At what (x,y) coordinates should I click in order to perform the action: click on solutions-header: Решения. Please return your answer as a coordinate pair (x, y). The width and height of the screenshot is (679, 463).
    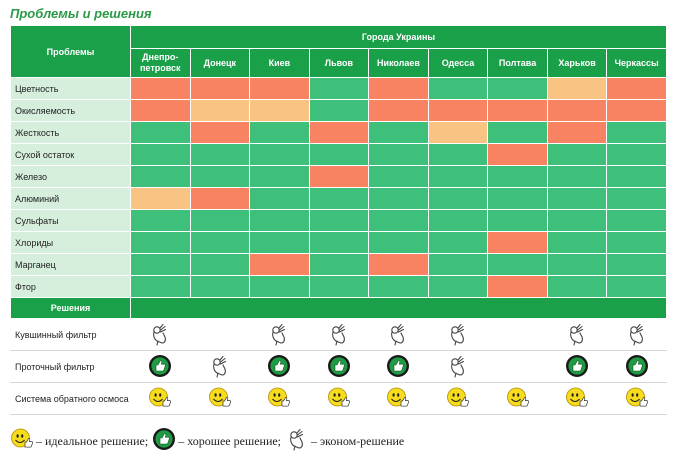
    Looking at the image, I should click on (70, 308).